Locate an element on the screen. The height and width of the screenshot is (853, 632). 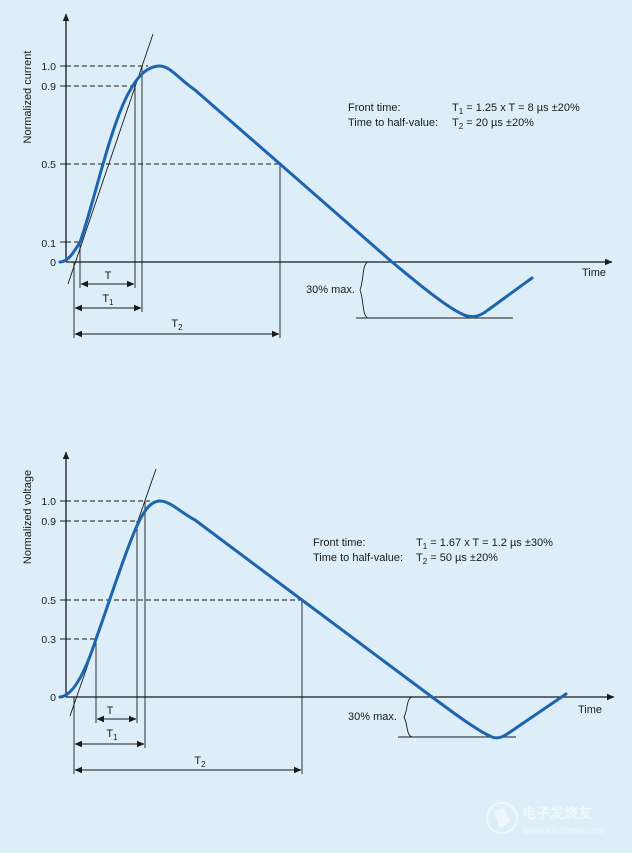
current-undershoot-brace is located at coordinates (364, 290).